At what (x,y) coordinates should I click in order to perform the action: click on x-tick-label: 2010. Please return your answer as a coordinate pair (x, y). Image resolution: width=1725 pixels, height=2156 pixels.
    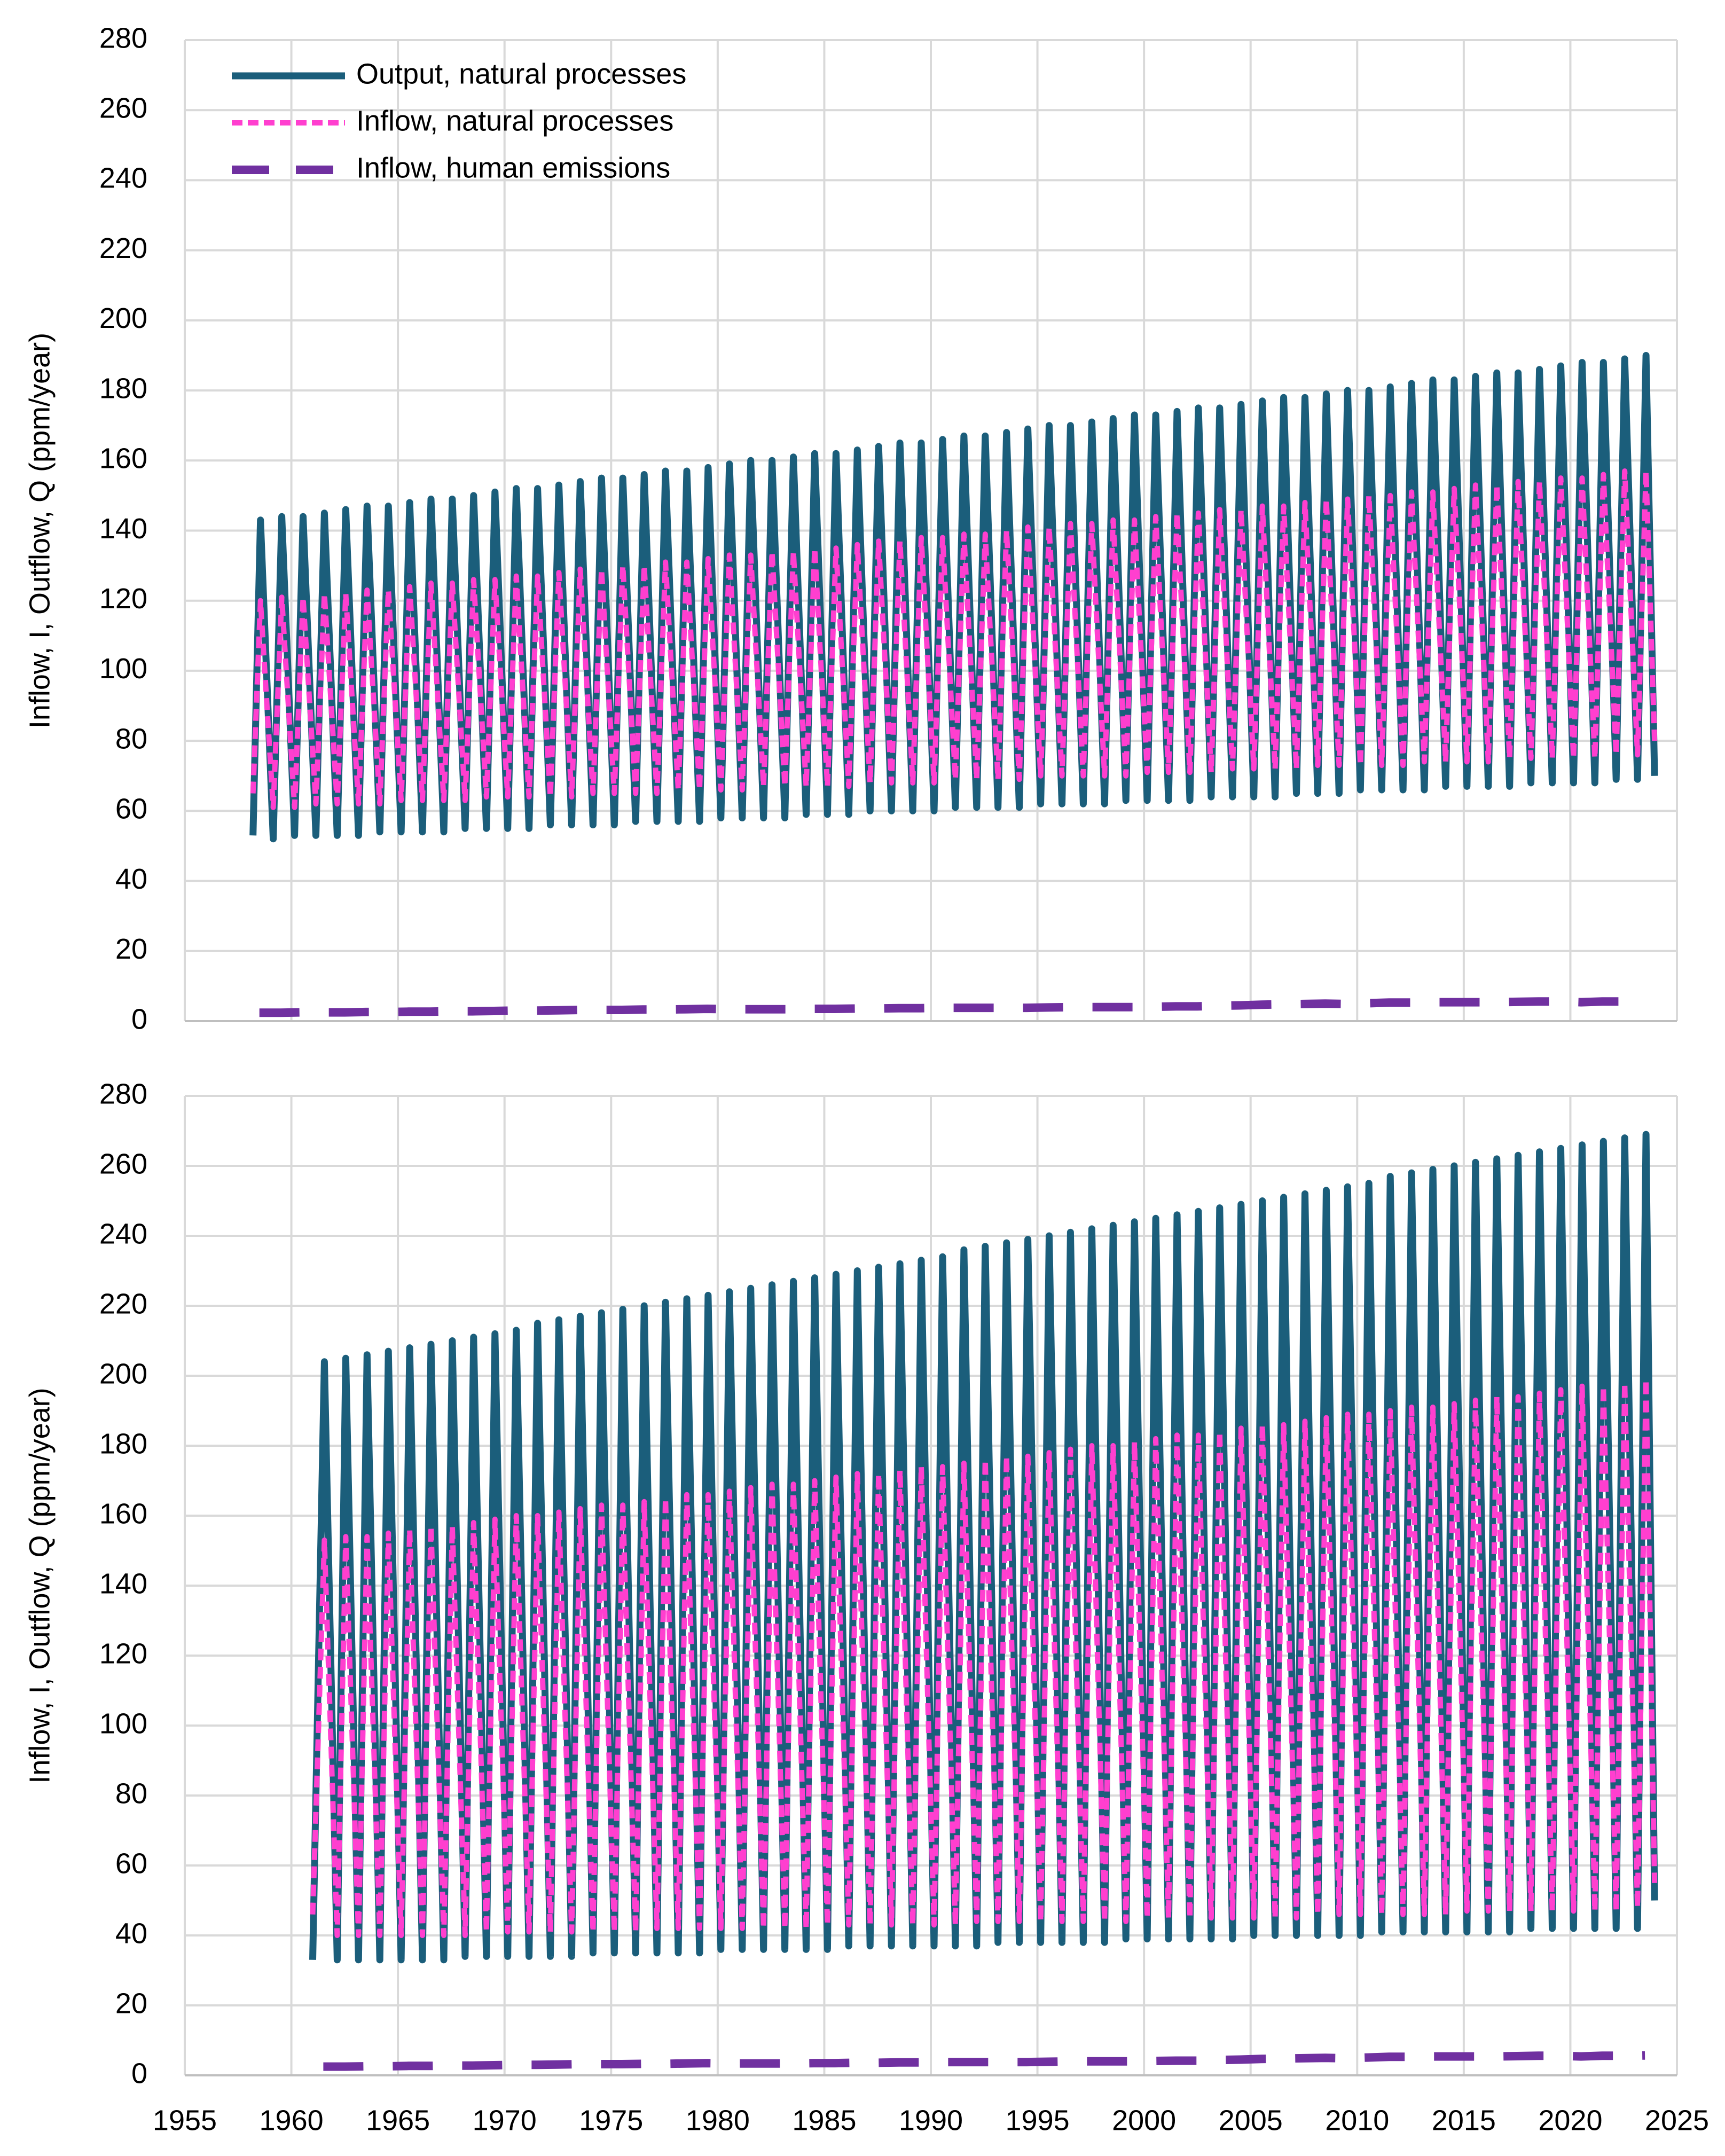
    Looking at the image, I should click on (1357, 2120).